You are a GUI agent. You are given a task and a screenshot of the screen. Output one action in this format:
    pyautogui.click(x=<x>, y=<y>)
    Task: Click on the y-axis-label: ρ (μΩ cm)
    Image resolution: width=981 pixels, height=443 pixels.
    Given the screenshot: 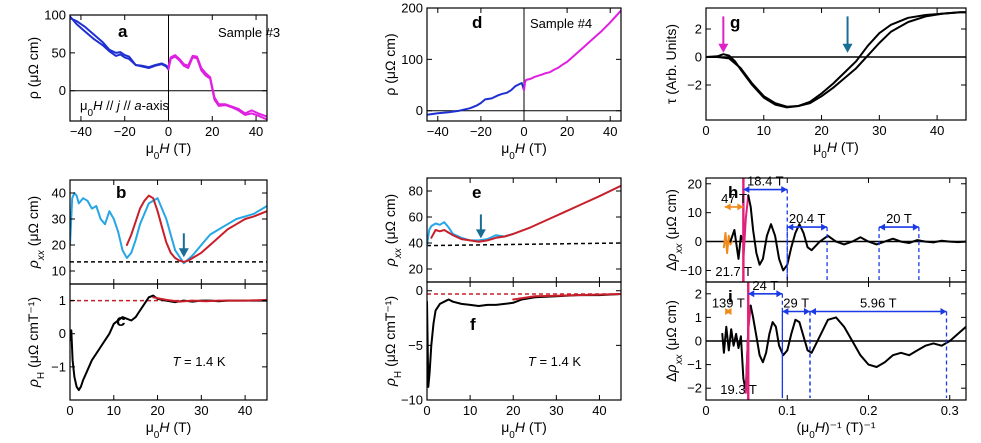 What is the action you would take?
    pyautogui.click(x=390, y=64)
    